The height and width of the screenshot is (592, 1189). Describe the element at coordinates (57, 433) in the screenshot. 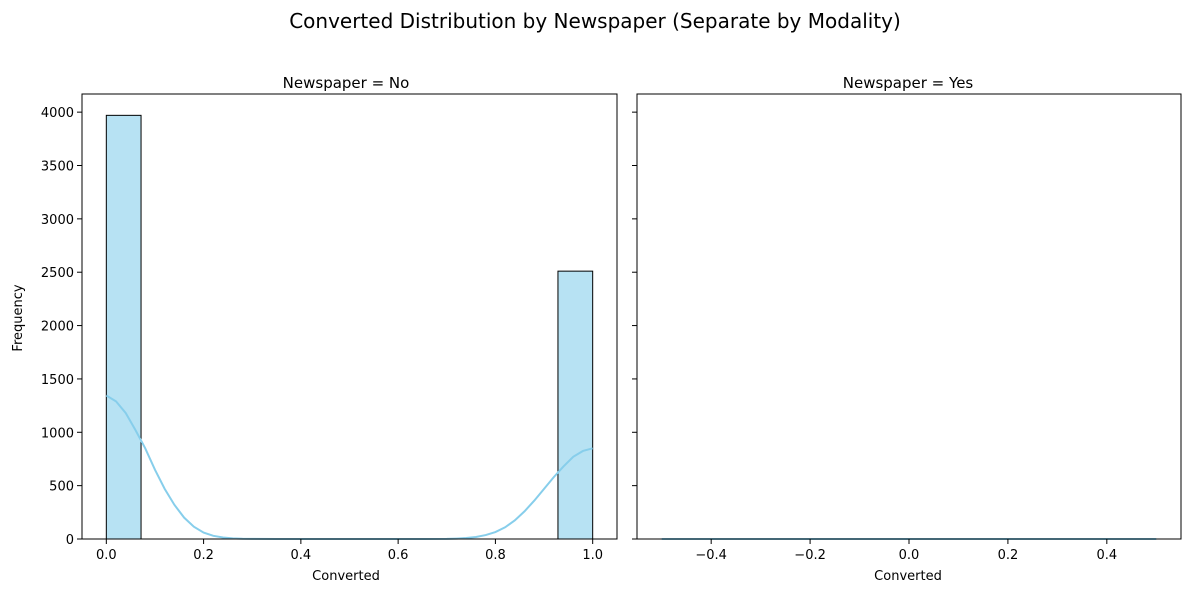

I see `y-tick-label: 1000` at that location.